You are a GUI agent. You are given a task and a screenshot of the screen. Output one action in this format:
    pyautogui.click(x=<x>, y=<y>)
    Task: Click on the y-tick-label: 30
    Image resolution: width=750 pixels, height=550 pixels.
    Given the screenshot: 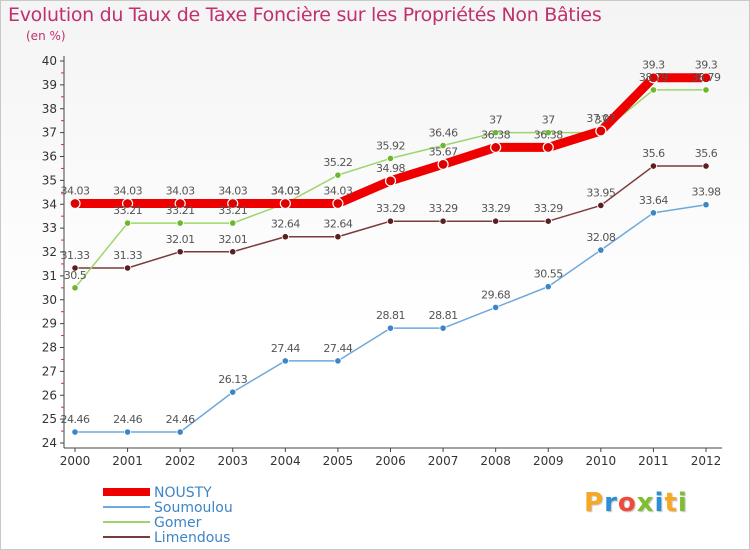 What is the action you would take?
    pyautogui.click(x=49, y=300)
    